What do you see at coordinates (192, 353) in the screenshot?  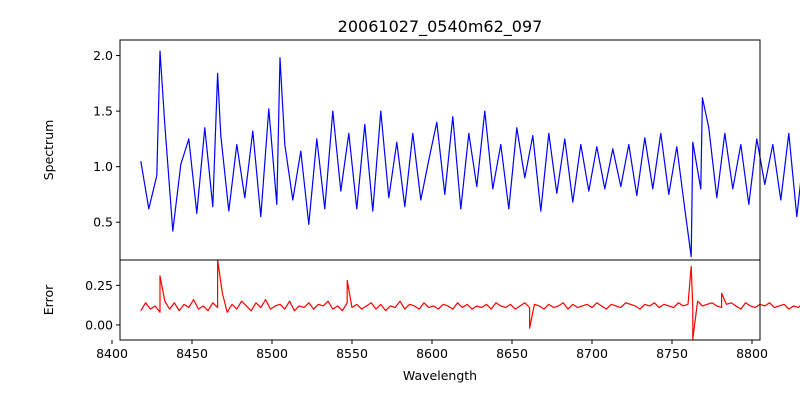 I see `x-tick-label: 8450` at bounding box center [192, 353].